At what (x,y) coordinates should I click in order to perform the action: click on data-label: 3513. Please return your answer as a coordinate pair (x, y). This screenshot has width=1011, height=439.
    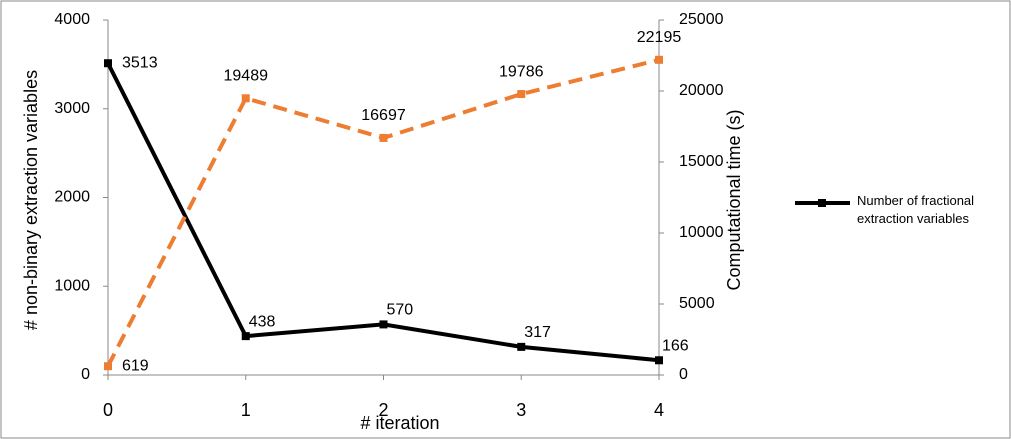
    Looking at the image, I should click on (140, 62).